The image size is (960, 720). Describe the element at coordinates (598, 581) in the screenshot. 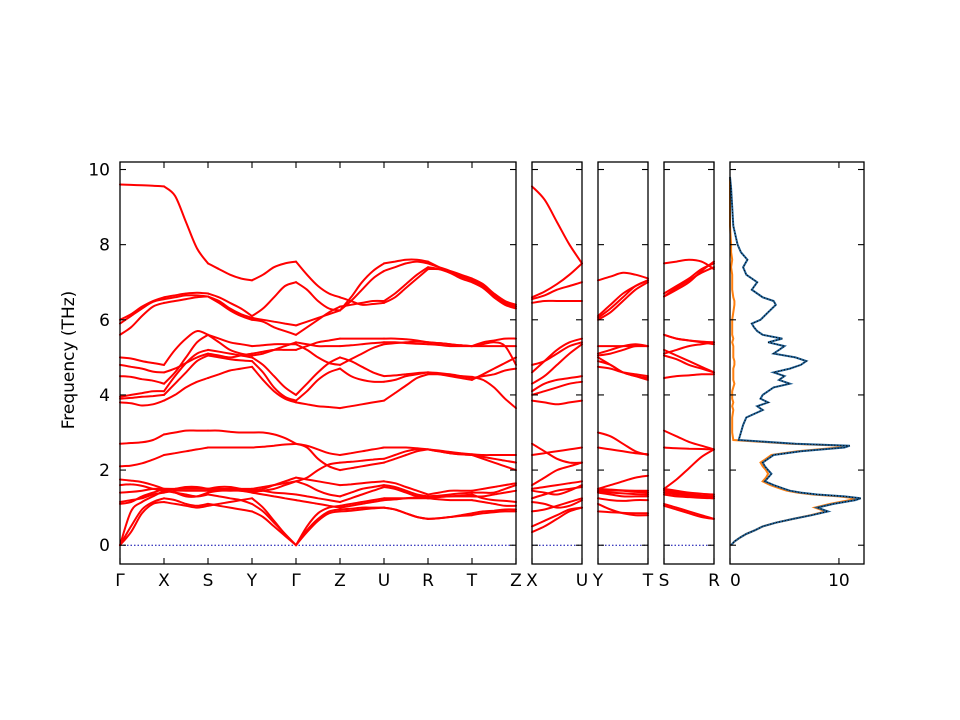

I see `x-tick-label: Y` at that location.